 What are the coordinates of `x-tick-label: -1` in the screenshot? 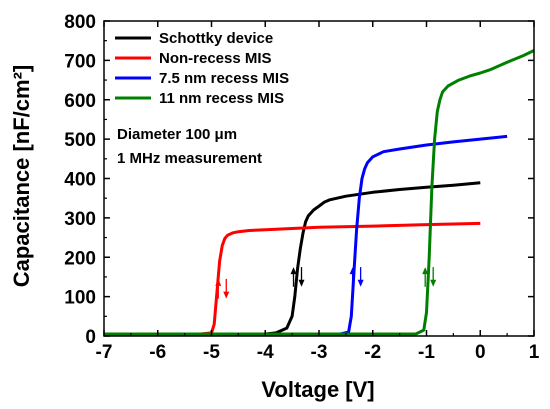 It's located at (426, 352).